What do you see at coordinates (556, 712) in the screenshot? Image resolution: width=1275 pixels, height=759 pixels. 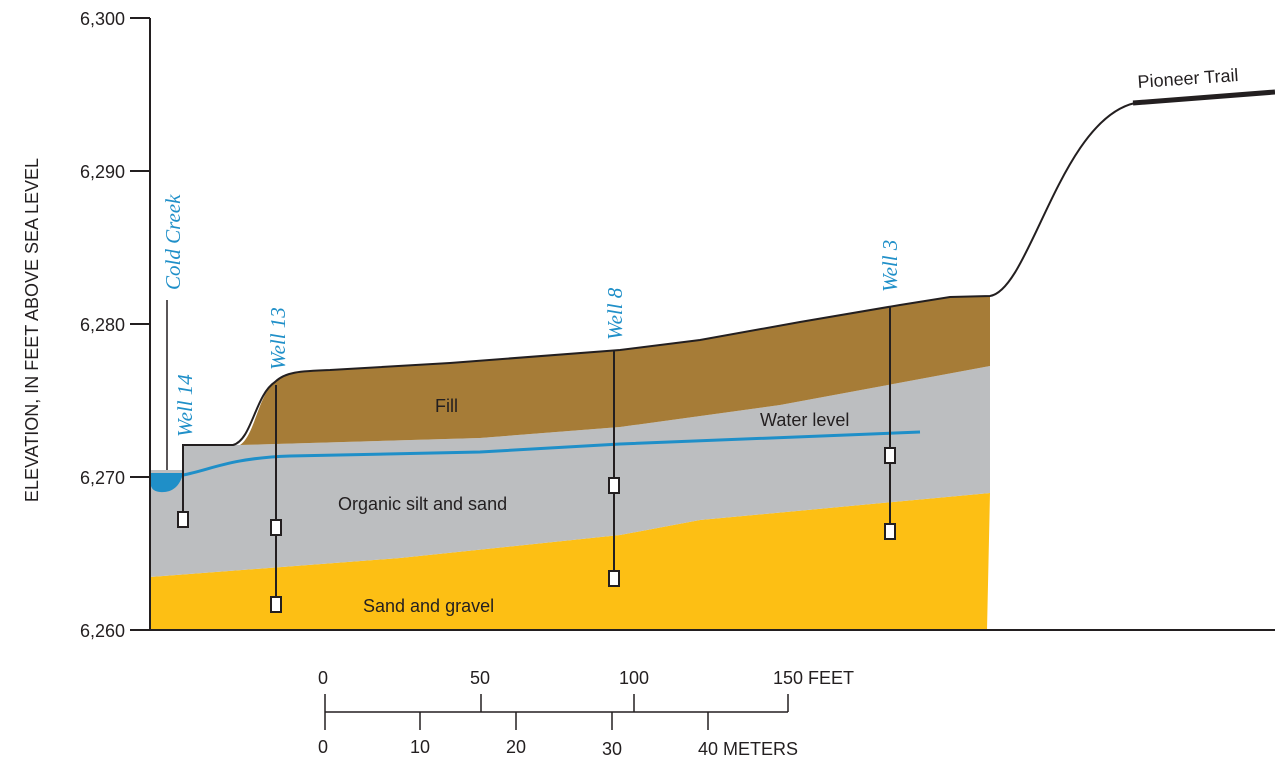 I see `scale-bar` at bounding box center [556, 712].